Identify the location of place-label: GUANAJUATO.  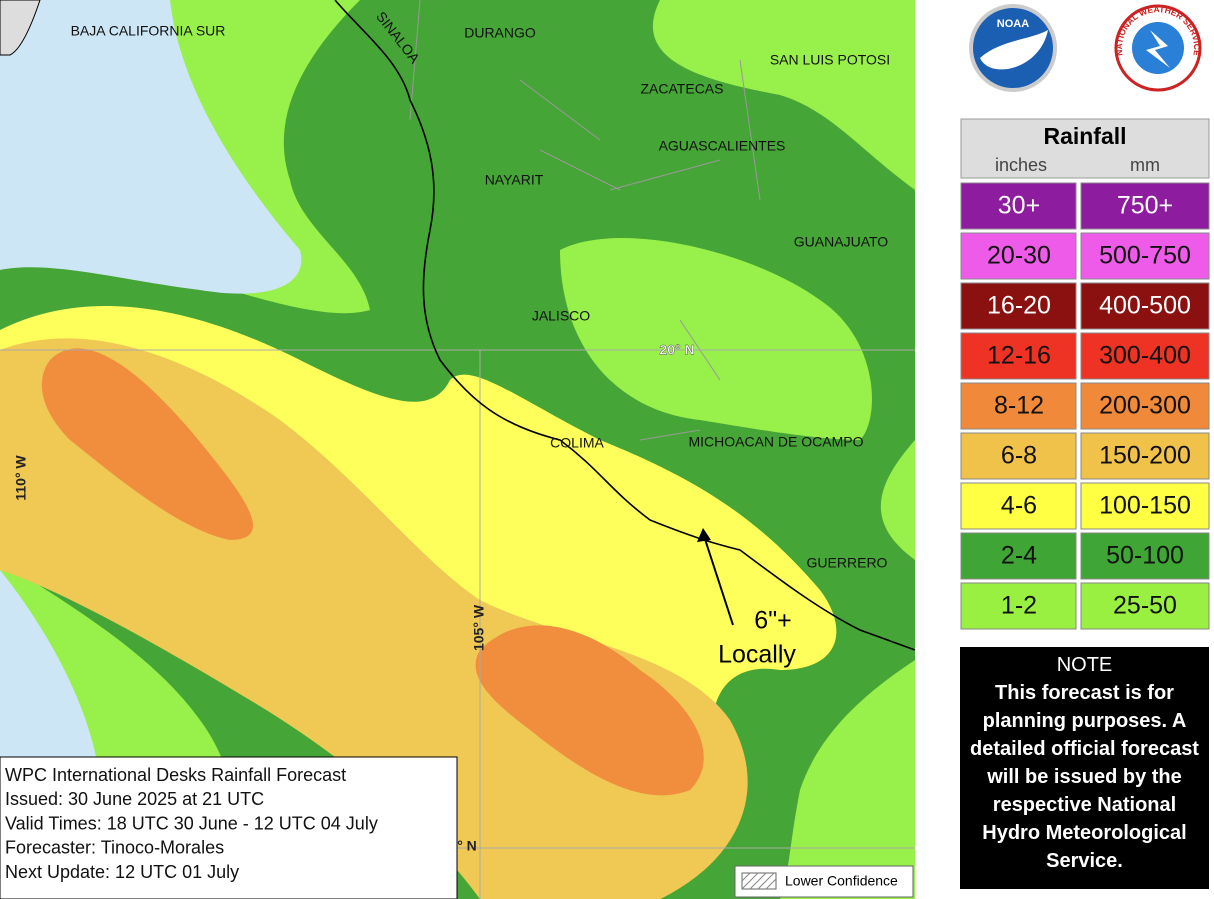
(841, 242).